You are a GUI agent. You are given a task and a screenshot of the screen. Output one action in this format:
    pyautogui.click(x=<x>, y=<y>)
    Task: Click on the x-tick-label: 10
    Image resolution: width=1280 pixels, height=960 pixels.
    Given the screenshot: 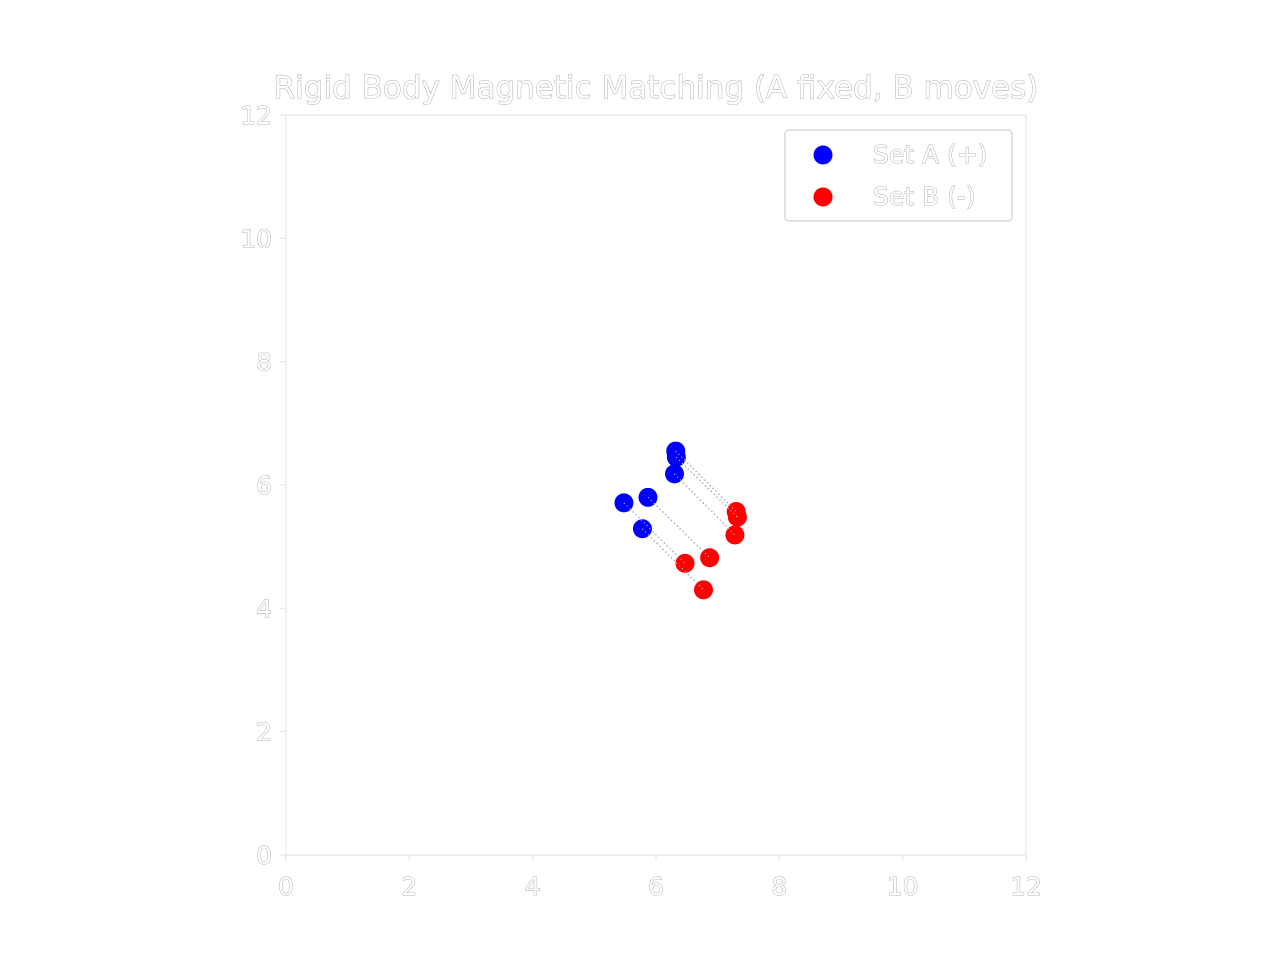 What is the action you would take?
    pyautogui.click(x=903, y=886)
    